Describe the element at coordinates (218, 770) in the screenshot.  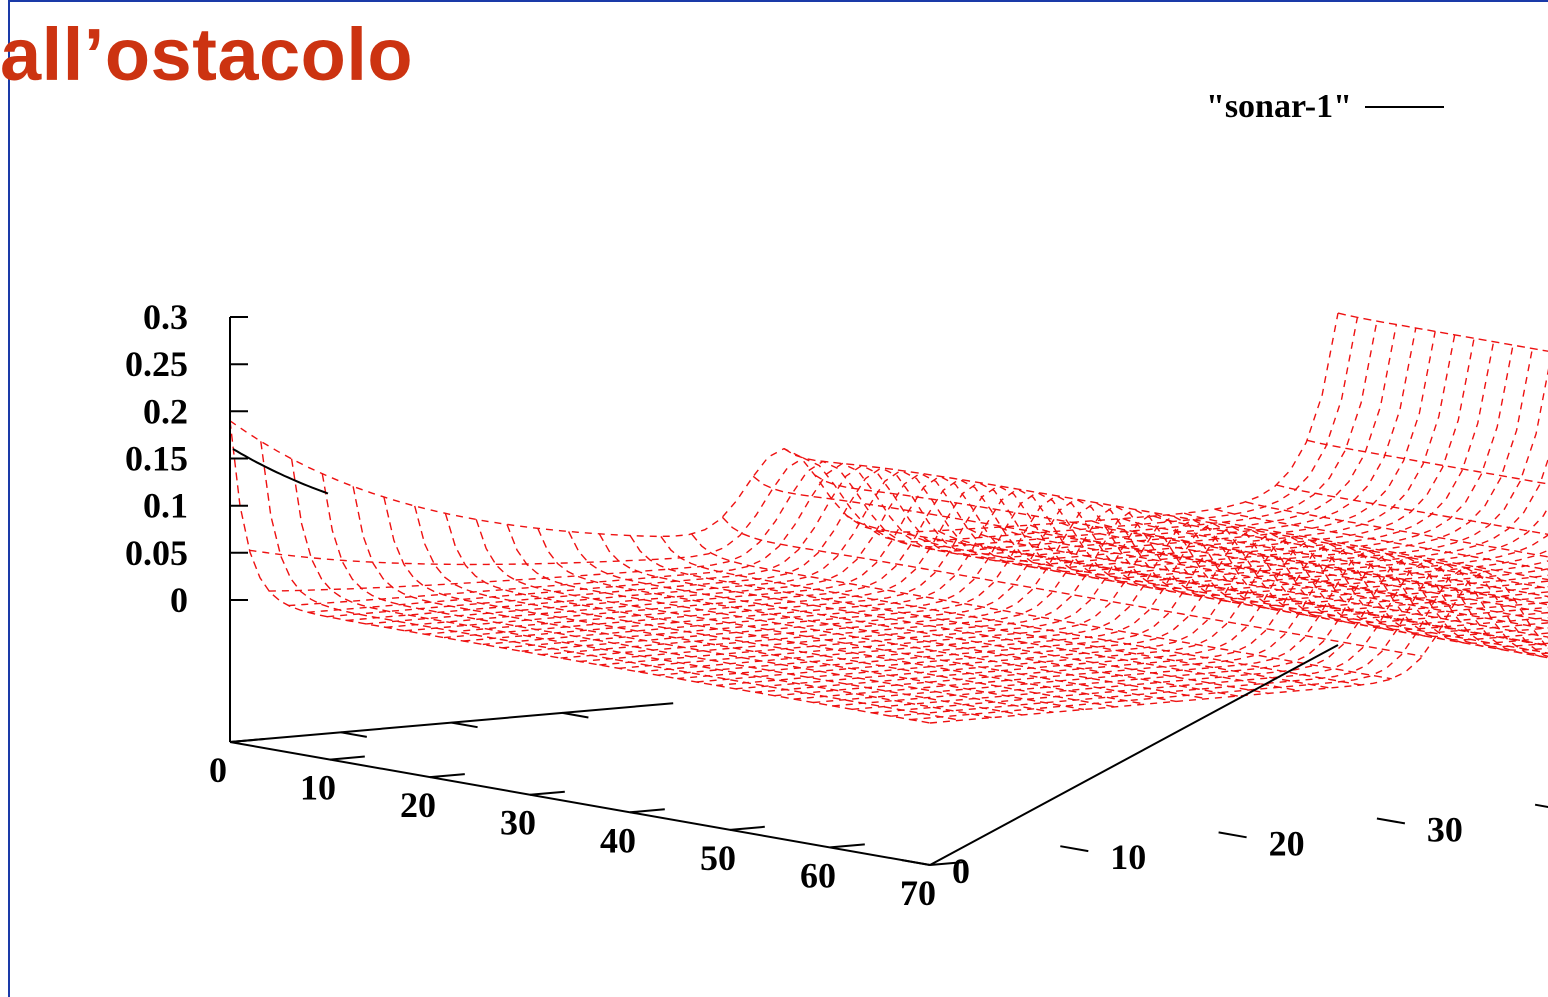
I see `x-tick-label: 0` at that location.